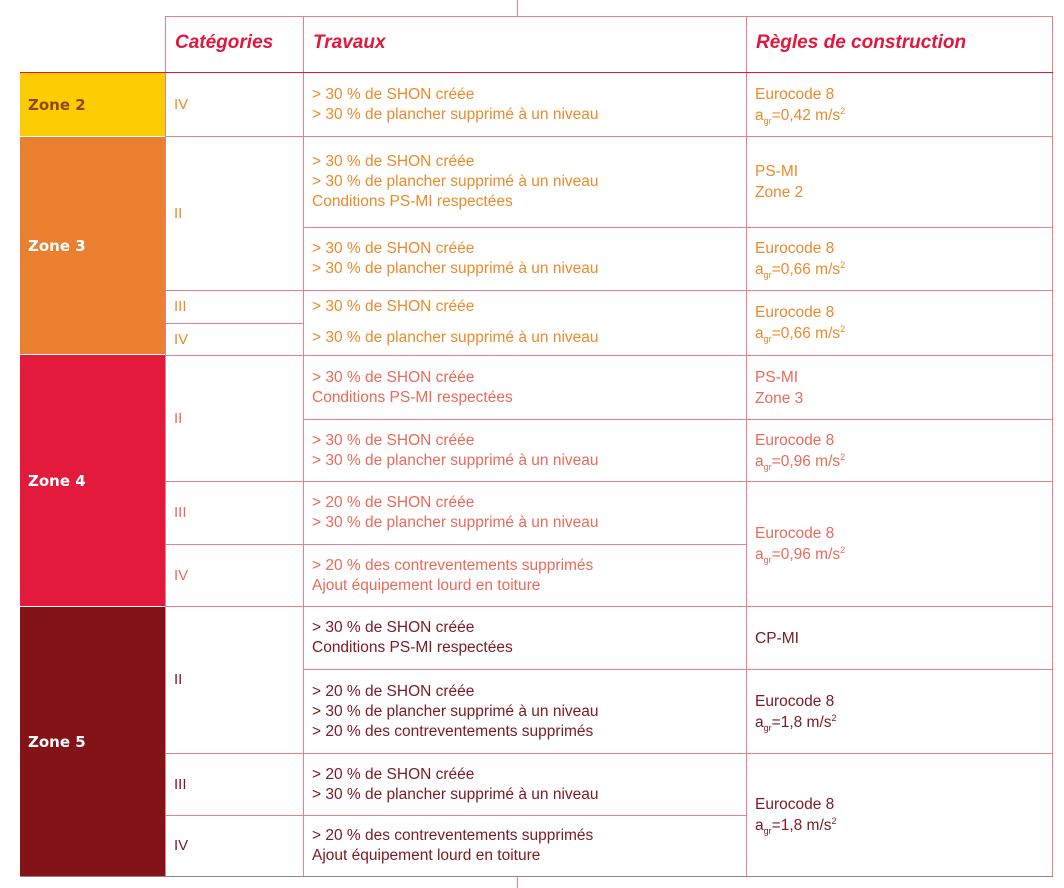  What do you see at coordinates (800, 105) in the screenshot?
I see `rule-cell: Eurocode 8 agr=0,42 m/s2` at bounding box center [800, 105].